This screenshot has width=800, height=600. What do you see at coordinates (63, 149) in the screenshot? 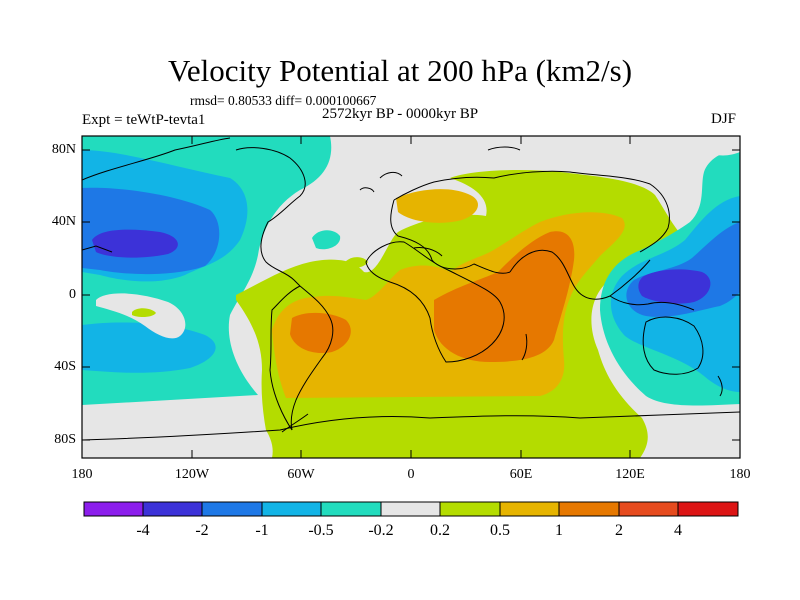
I see `lat-label-80n: 80N` at bounding box center [63, 149].